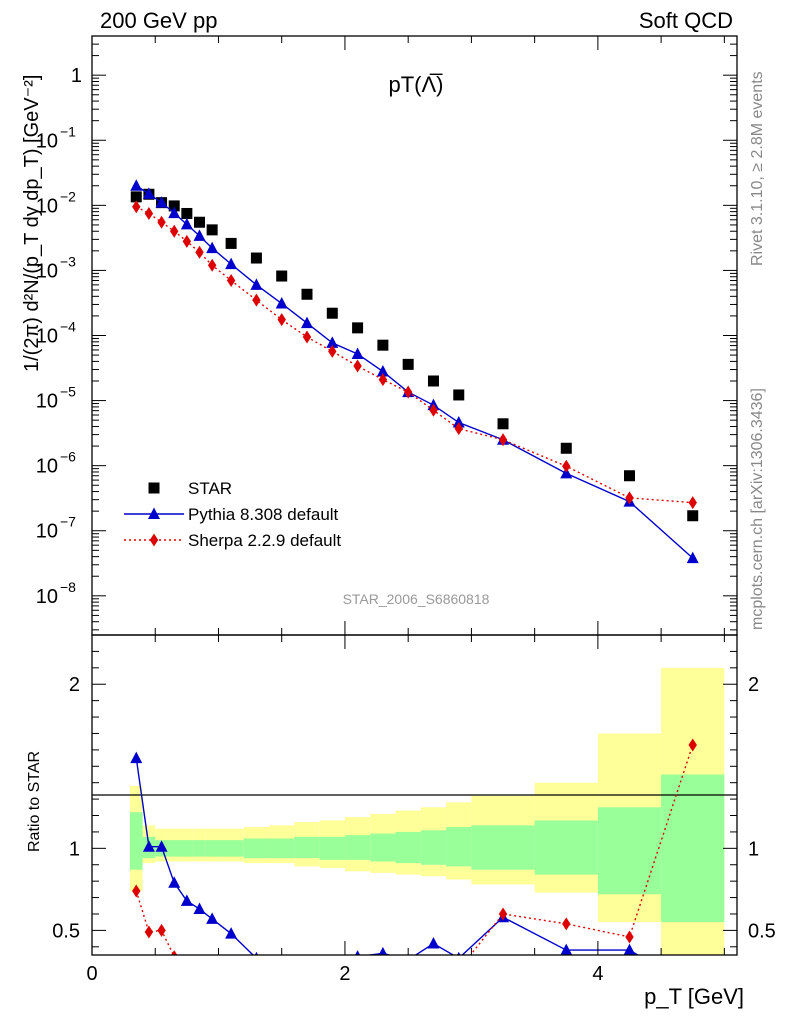 This screenshot has height=1029, width=786. I want to click on x-tick-label: 0, so click(91, 974).